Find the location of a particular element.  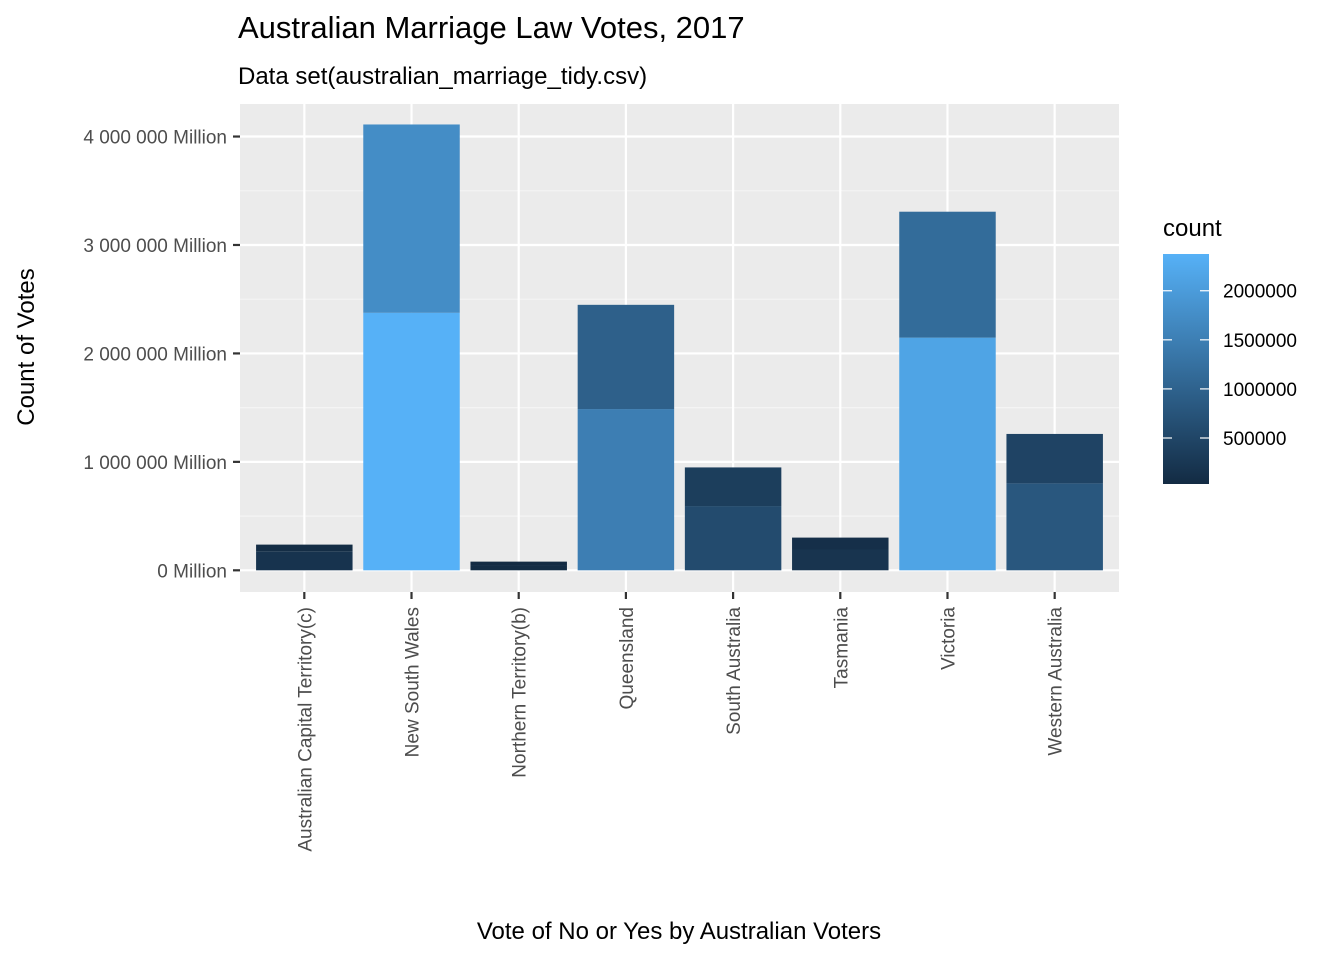

x-tick-label: South Australia is located at coordinates (734, 671).